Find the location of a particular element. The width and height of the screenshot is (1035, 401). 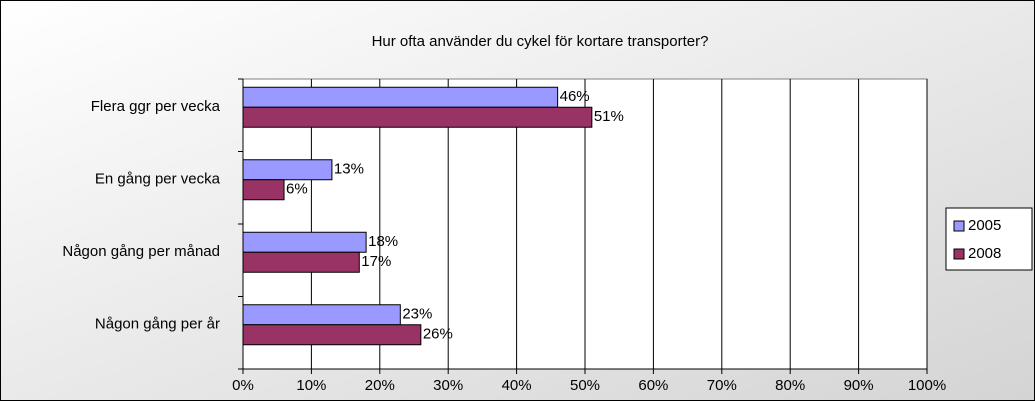

y-tick-label: Någon gång per år is located at coordinates (157, 324).